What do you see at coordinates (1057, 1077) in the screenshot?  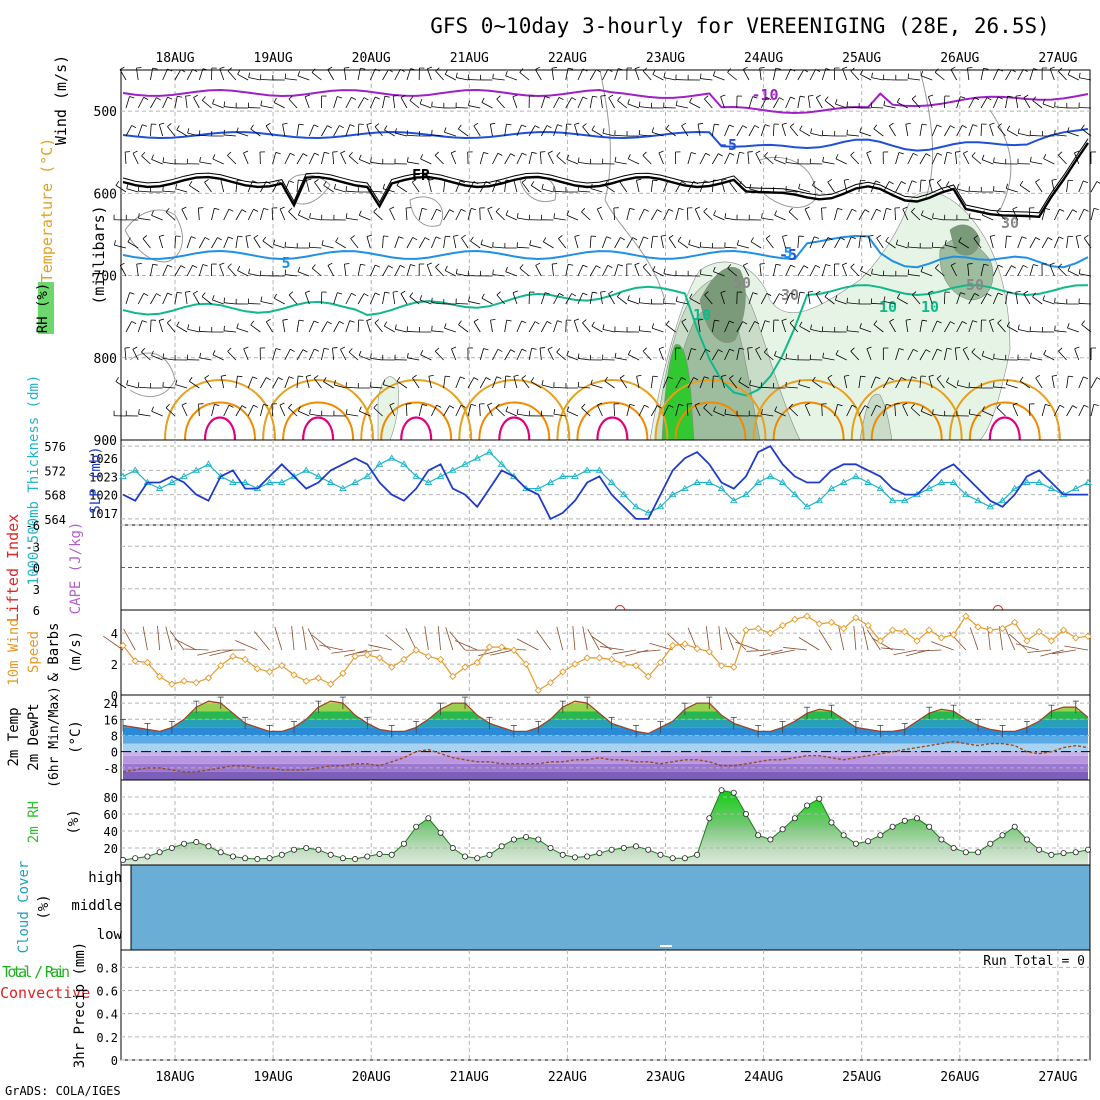 I see `bottom-date-label: 27AUG` at bounding box center [1057, 1077].